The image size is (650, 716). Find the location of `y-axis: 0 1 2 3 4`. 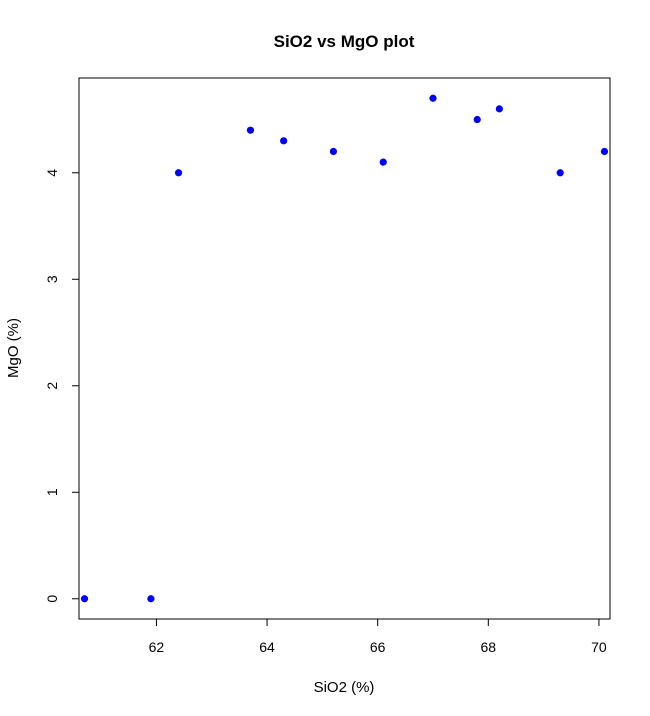

y-axis: 0 1 2 3 4 is located at coordinates (62, 386).